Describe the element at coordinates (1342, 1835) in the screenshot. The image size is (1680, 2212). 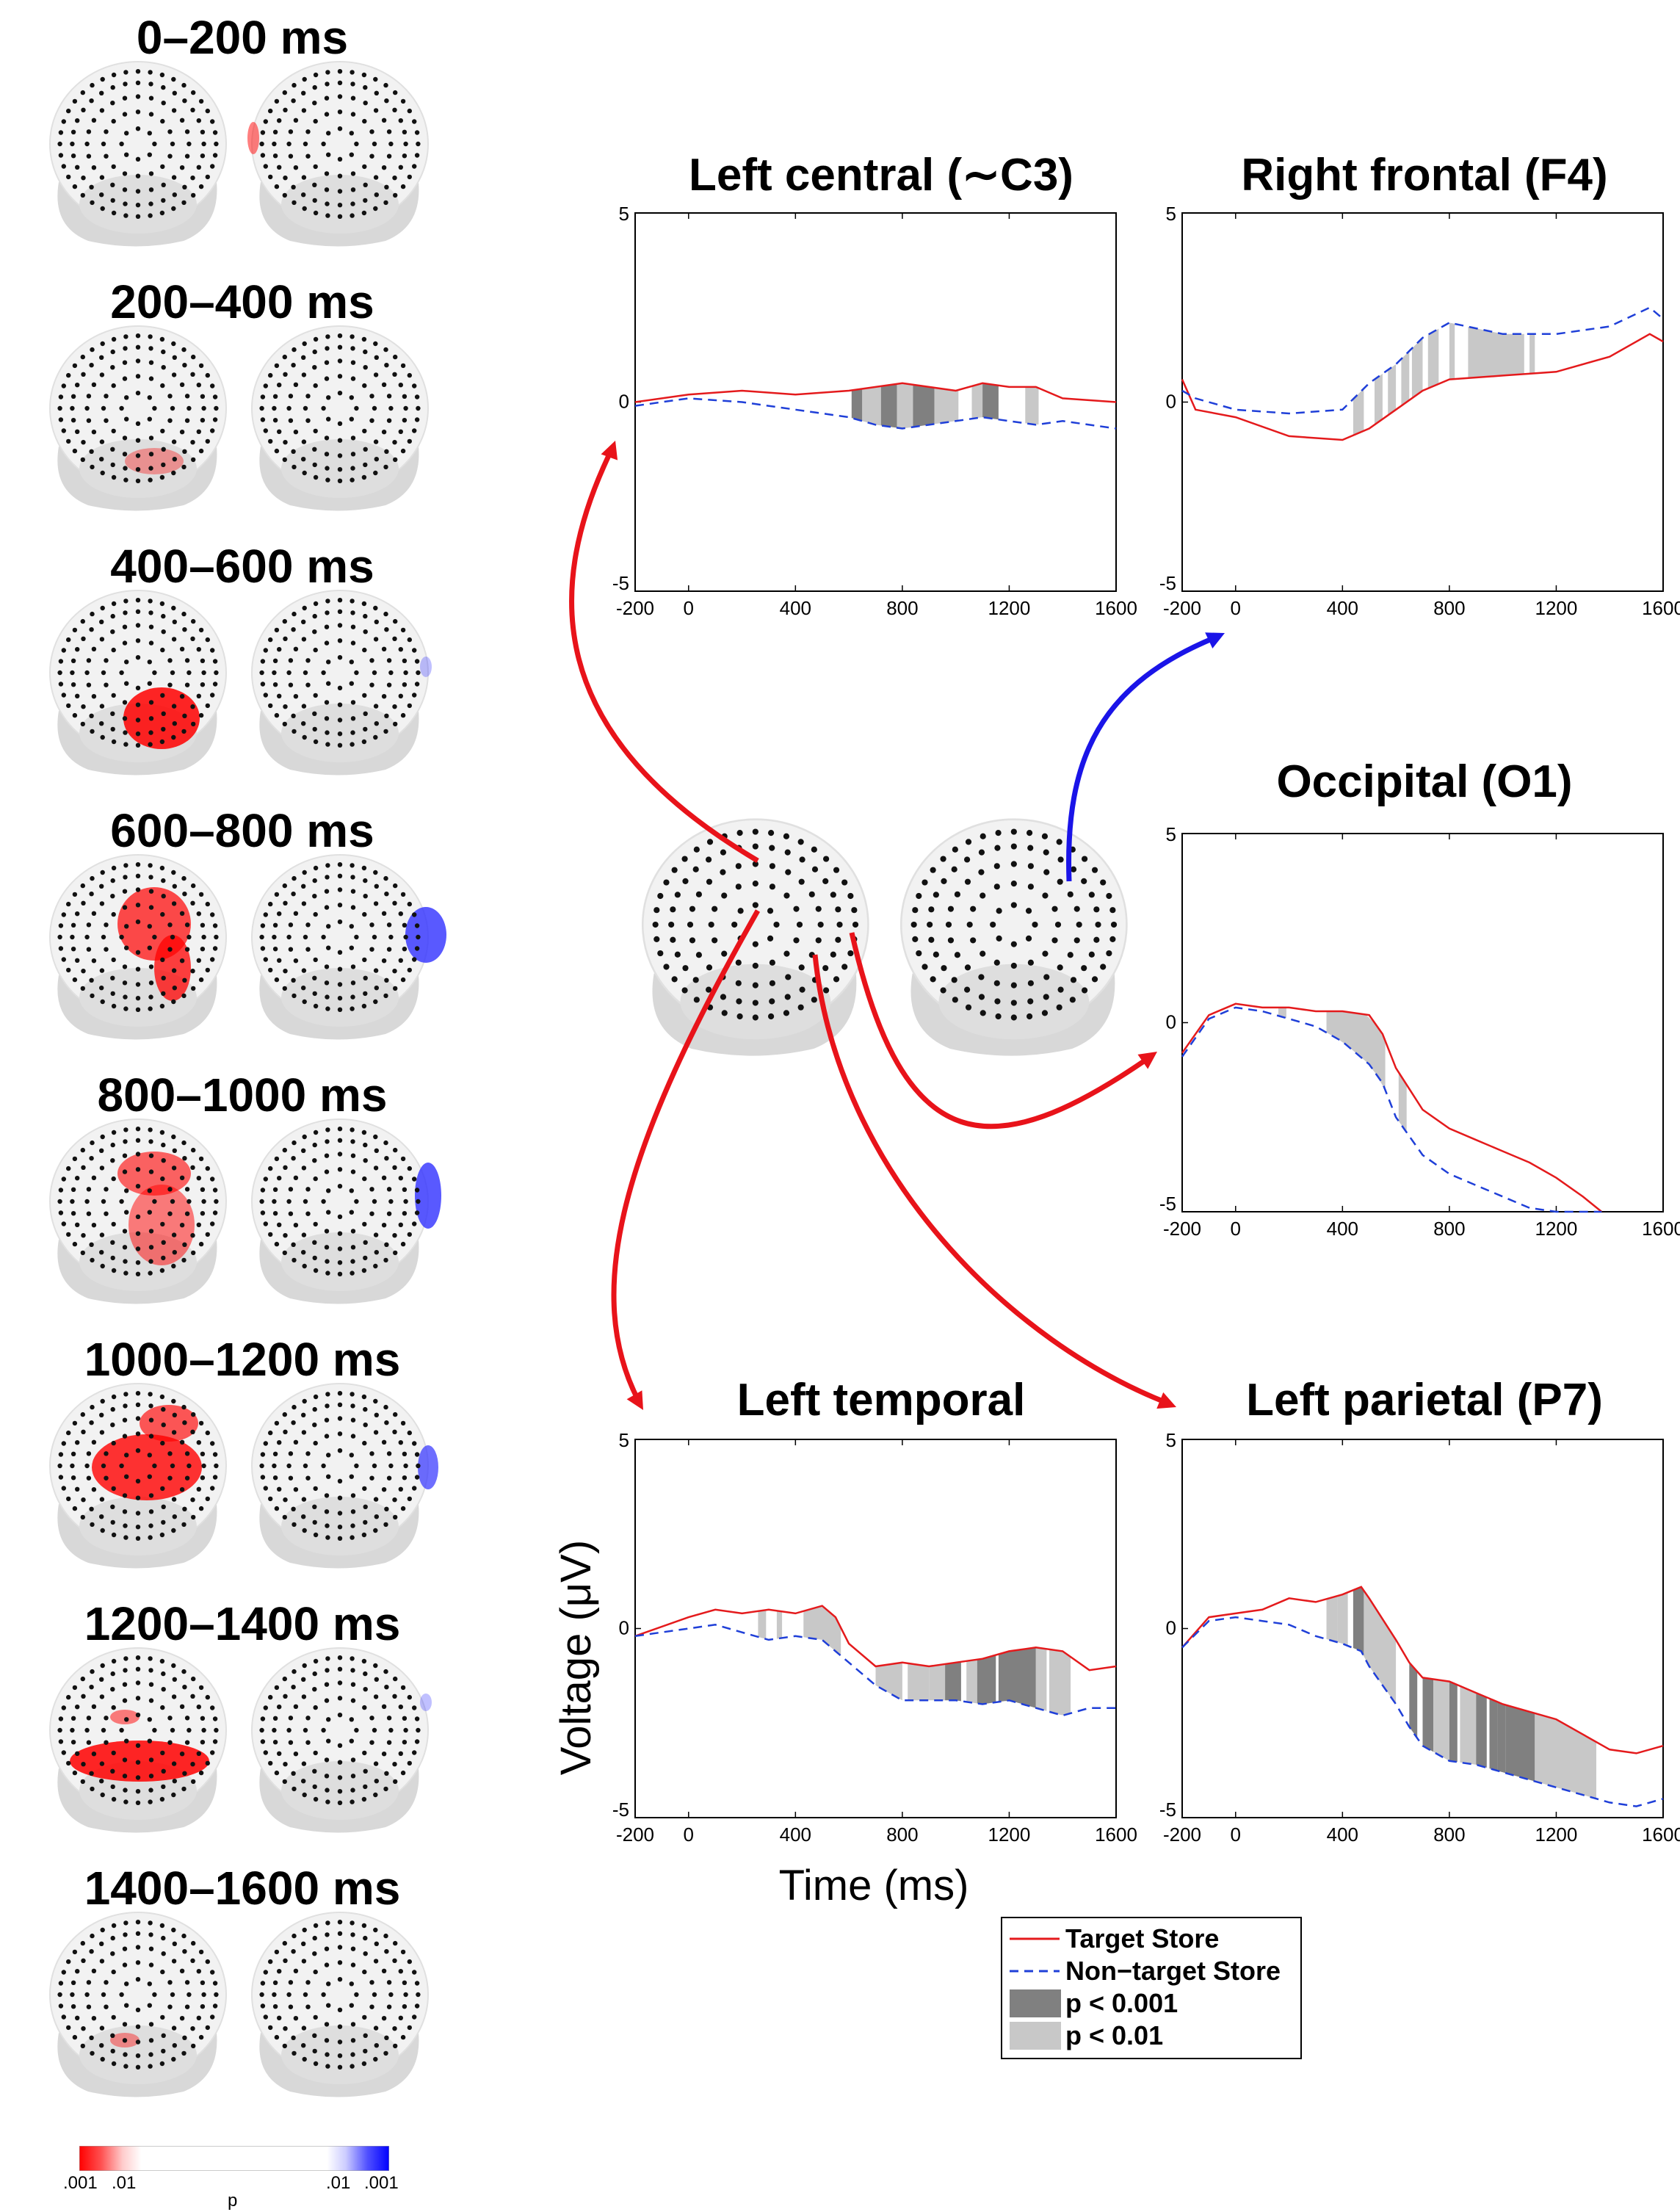
I see `x-tick-label: 400` at that location.